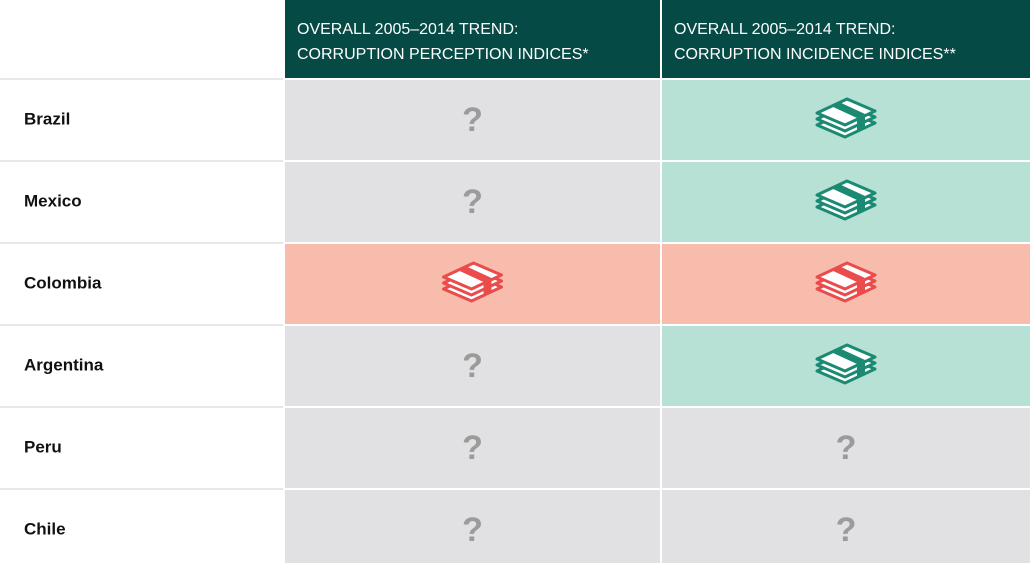 The image size is (1030, 563). Describe the element at coordinates (47, 118) in the screenshot. I see `row-label: Brazil` at that location.